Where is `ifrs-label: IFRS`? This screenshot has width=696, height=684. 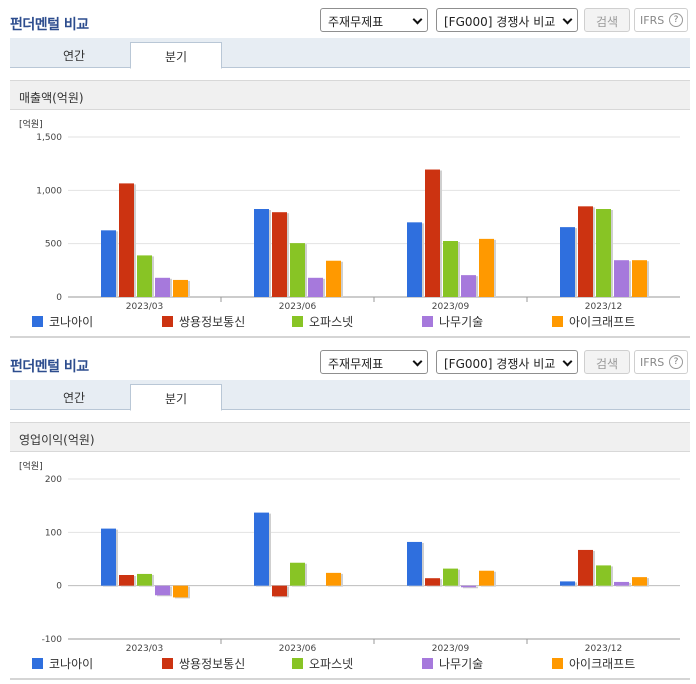
ifrs-label: IFRS is located at coordinates (652, 20).